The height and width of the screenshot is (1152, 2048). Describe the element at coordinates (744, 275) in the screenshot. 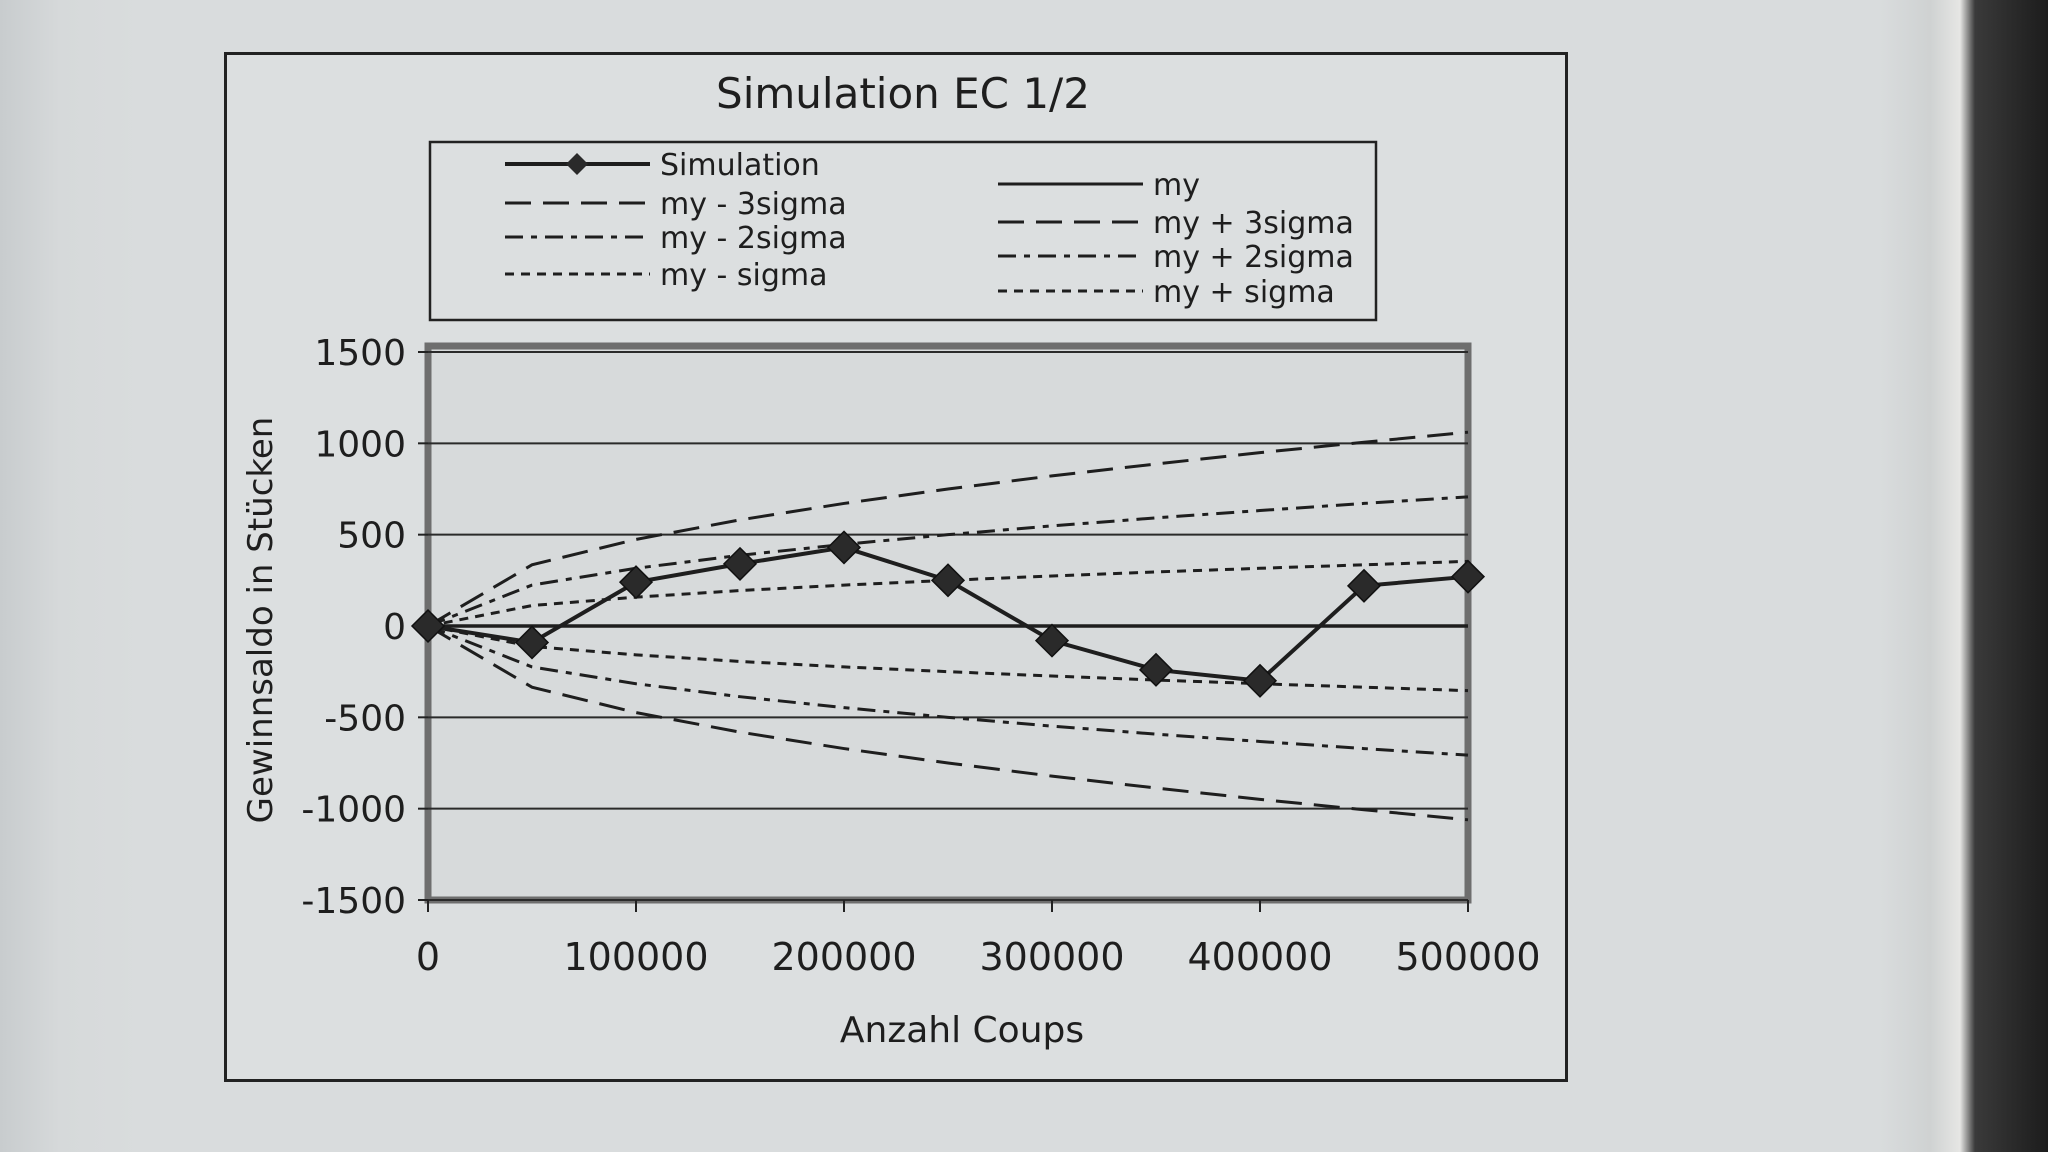

I see `legend-label-my-sigma: my - sigma` at that location.